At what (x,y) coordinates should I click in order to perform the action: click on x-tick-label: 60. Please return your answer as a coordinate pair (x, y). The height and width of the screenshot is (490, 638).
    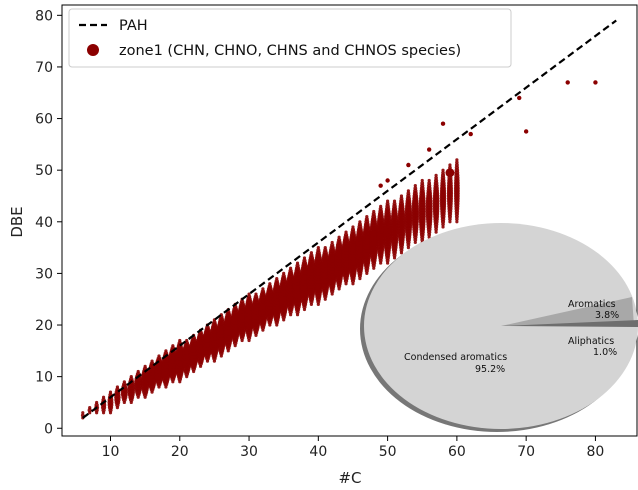
    Looking at the image, I should click on (457, 452).